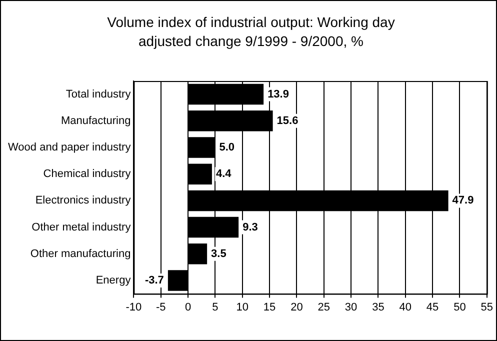 The height and width of the screenshot is (341, 497). I want to click on x-tick-label: 45, so click(432, 307).